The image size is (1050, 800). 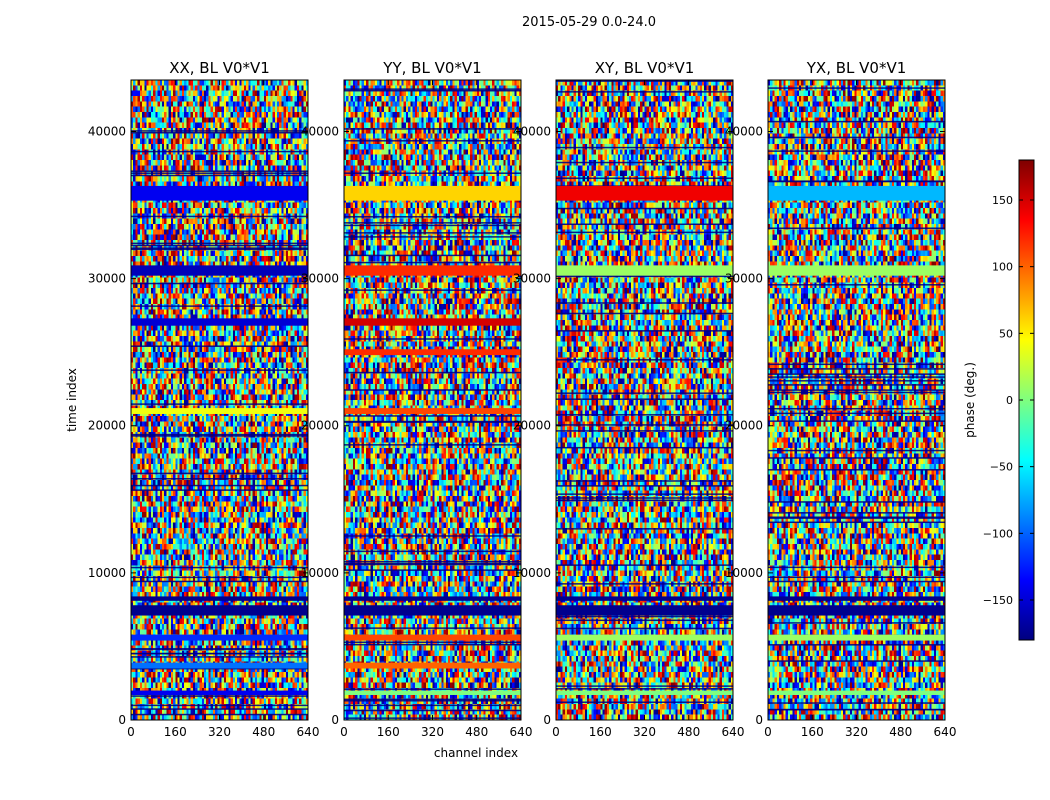 What do you see at coordinates (219, 68) in the screenshot?
I see `panel-title: XX, BL V0*V1` at bounding box center [219, 68].